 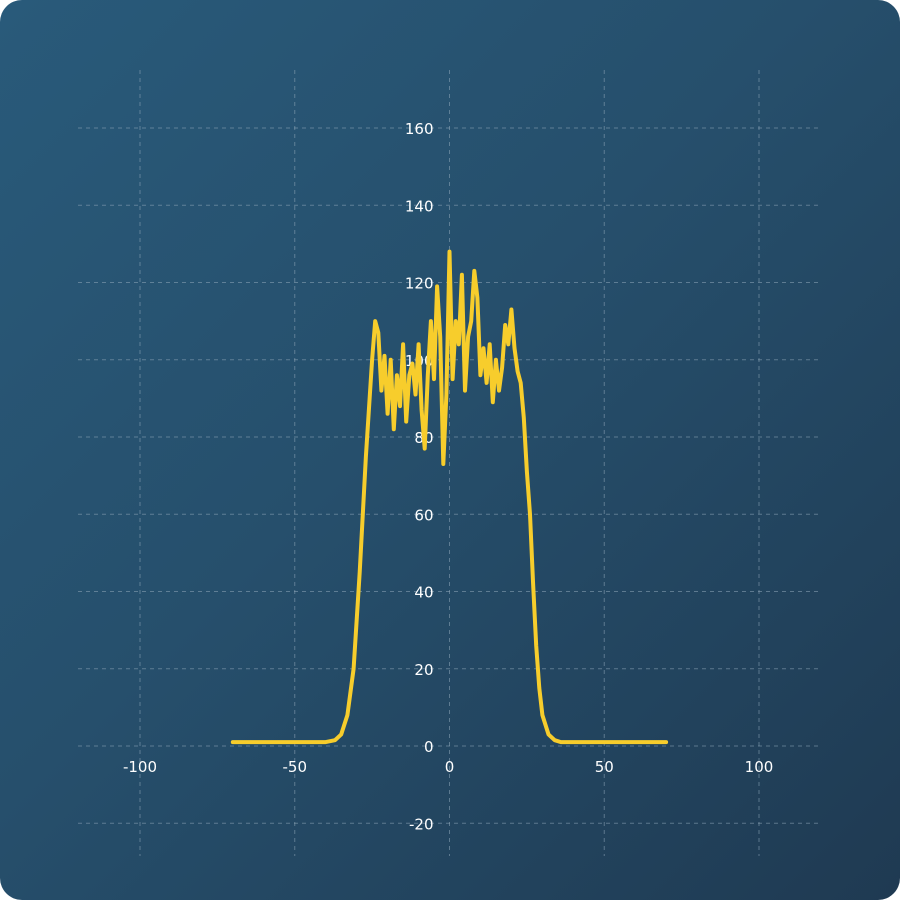 What do you see at coordinates (604, 767) in the screenshot?
I see `x-tick-label: 50` at bounding box center [604, 767].